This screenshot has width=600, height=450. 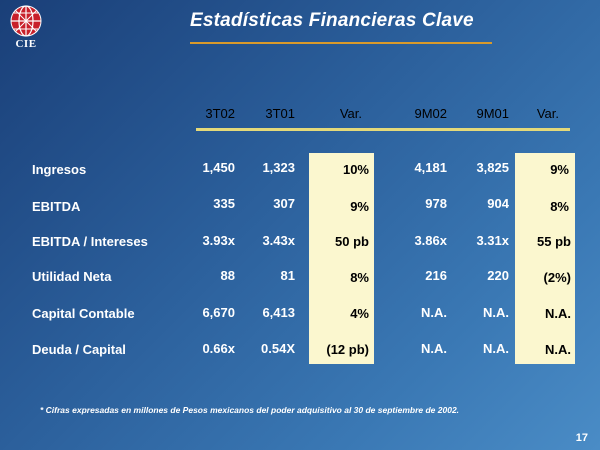 What do you see at coordinates (436, 275) in the screenshot?
I see `cell: 216` at bounding box center [436, 275].